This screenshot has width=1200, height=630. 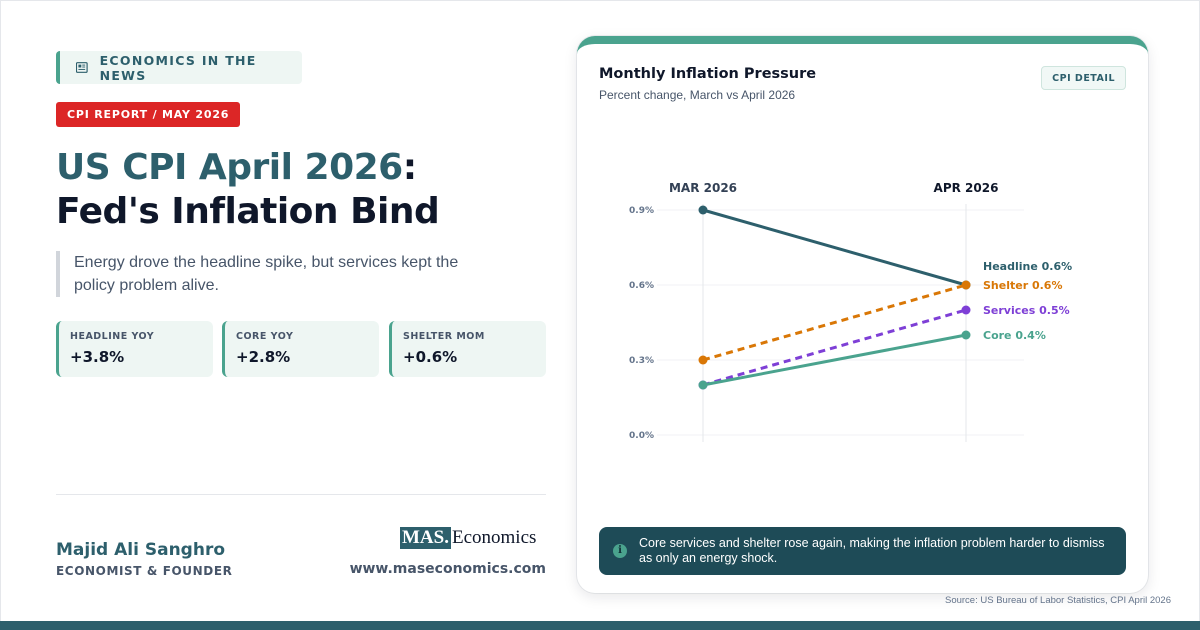 I want to click on stat-label: SHELTER MOM, so click(x=444, y=336).